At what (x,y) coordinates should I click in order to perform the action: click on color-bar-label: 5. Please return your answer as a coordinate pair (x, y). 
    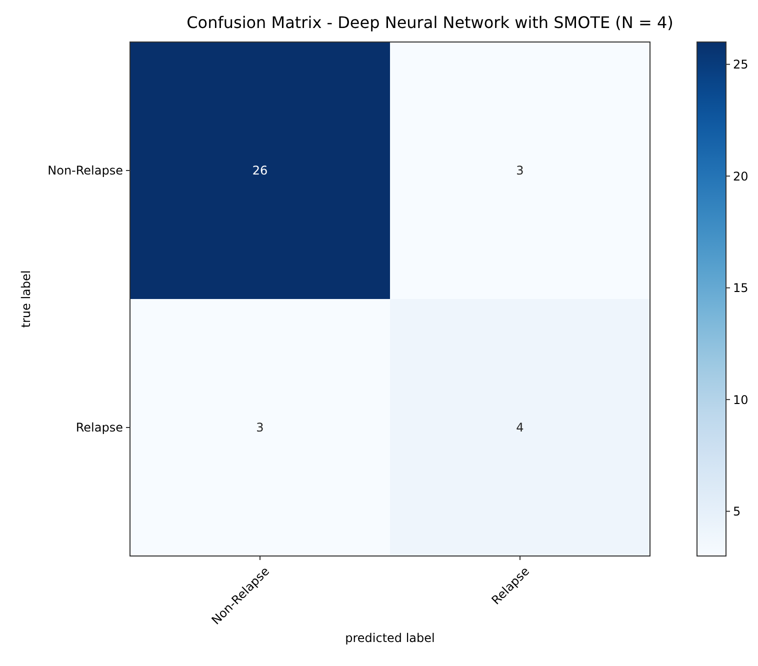
    Looking at the image, I should click on (737, 511).